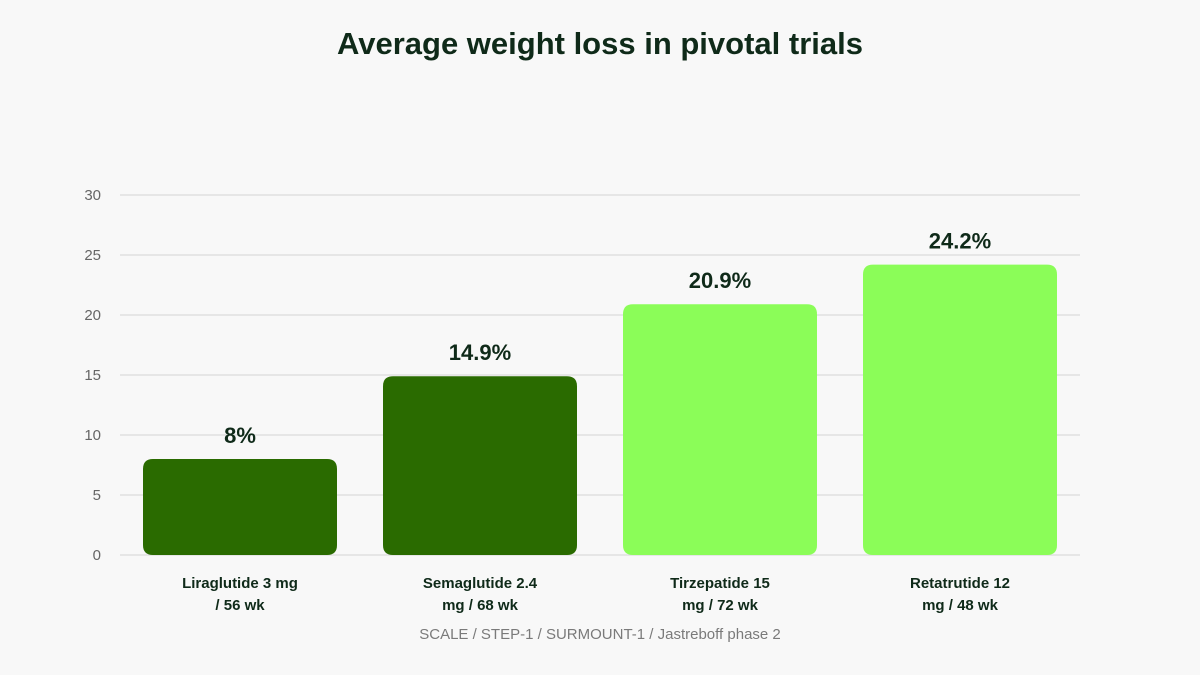  What do you see at coordinates (720, 280) in the screenshot?
I see `data-label: 20.9%` at bounding box center [720, 280].